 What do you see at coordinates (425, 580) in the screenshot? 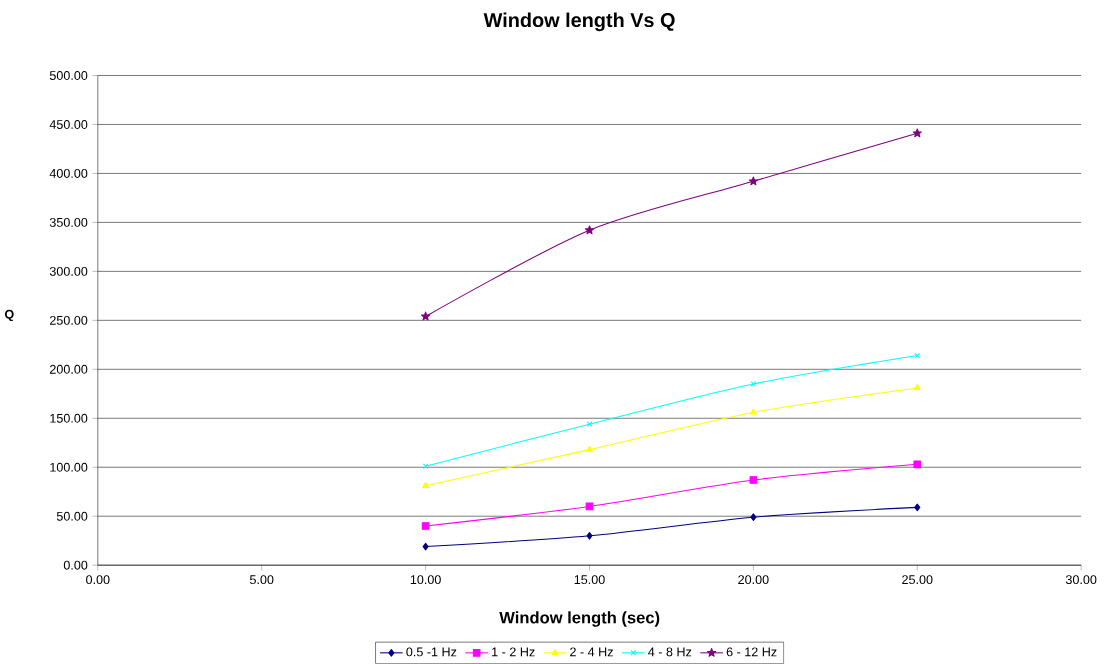
I see `x-tick-label: 10.00` at bounding box center [425, 580].